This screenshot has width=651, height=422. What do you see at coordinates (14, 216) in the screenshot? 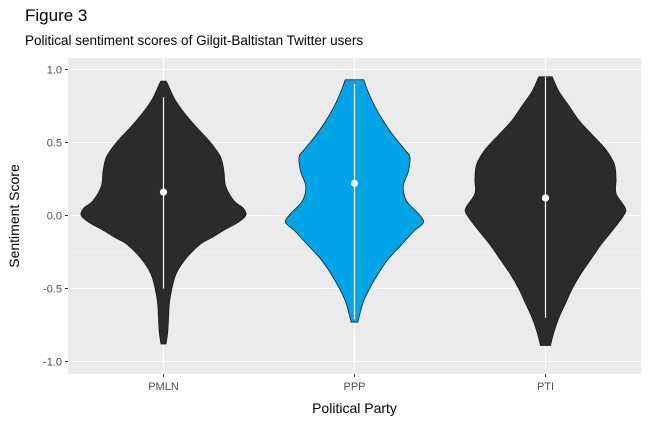
I see `y-axis-title: Sentiment Score` at bounding box center [14, 216].